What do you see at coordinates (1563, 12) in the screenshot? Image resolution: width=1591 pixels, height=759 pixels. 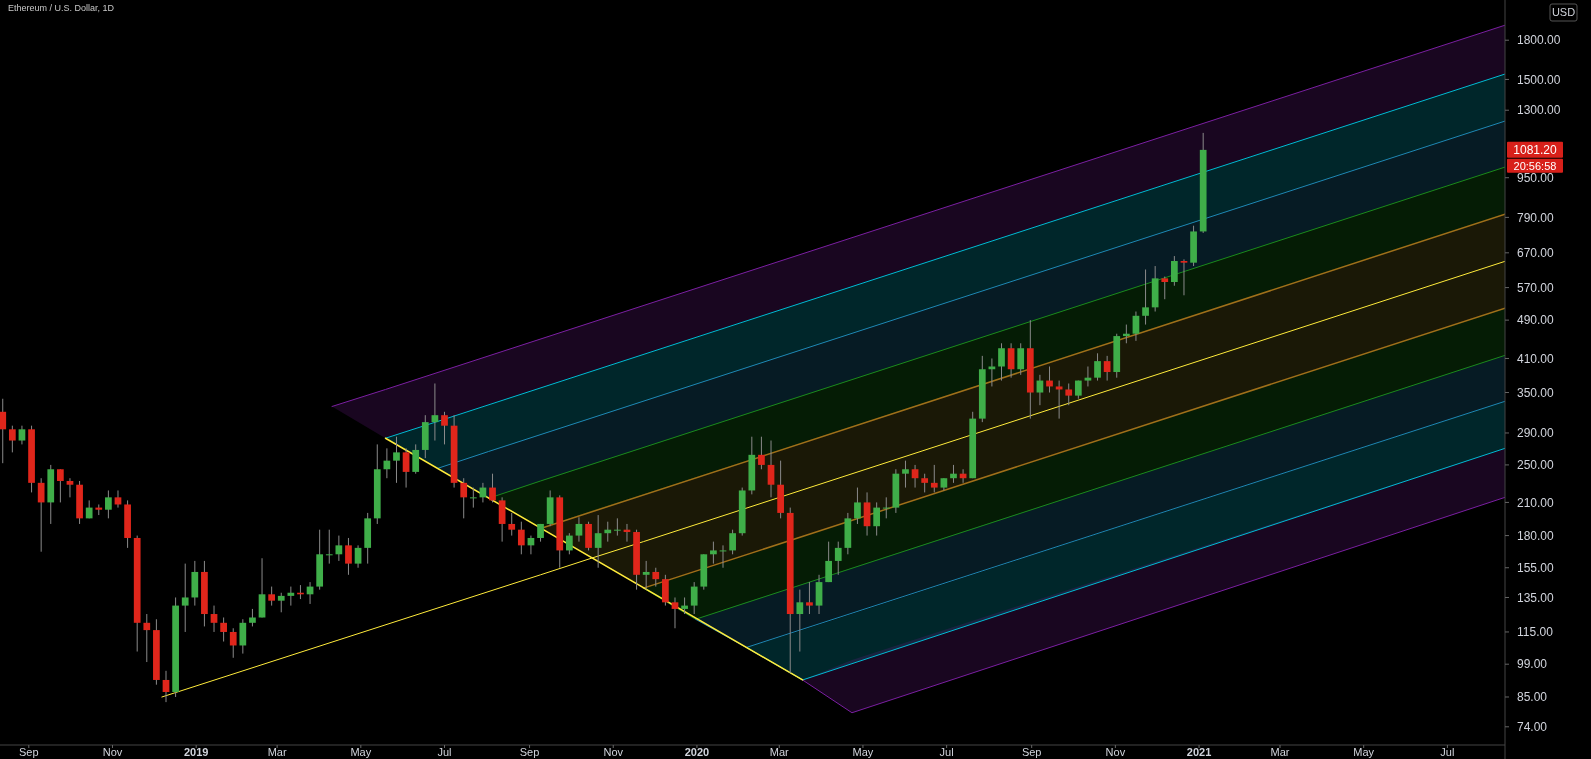 I see `text: USD` at bounding box center [1563, 12].